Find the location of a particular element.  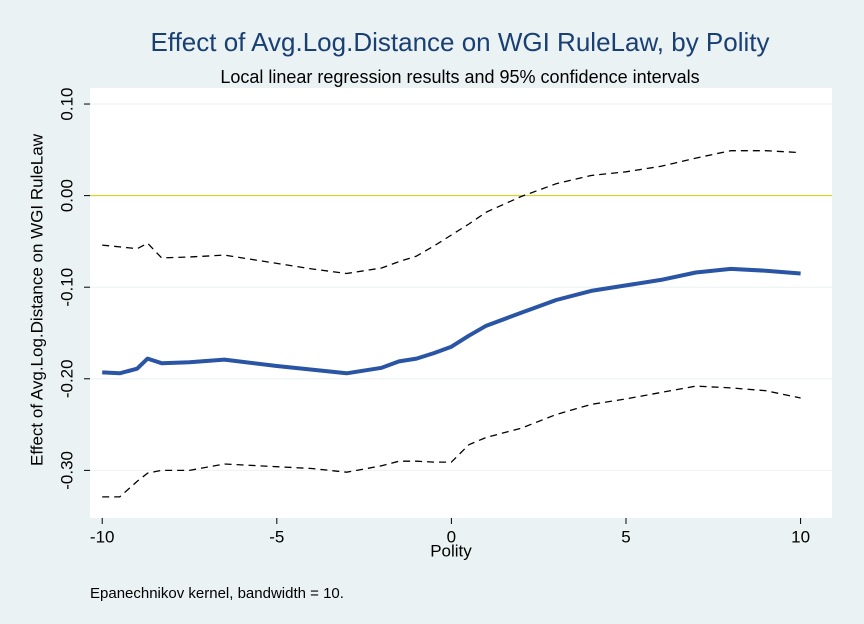

y-tick-label: -0.10 is located at coordinates (66, 287).